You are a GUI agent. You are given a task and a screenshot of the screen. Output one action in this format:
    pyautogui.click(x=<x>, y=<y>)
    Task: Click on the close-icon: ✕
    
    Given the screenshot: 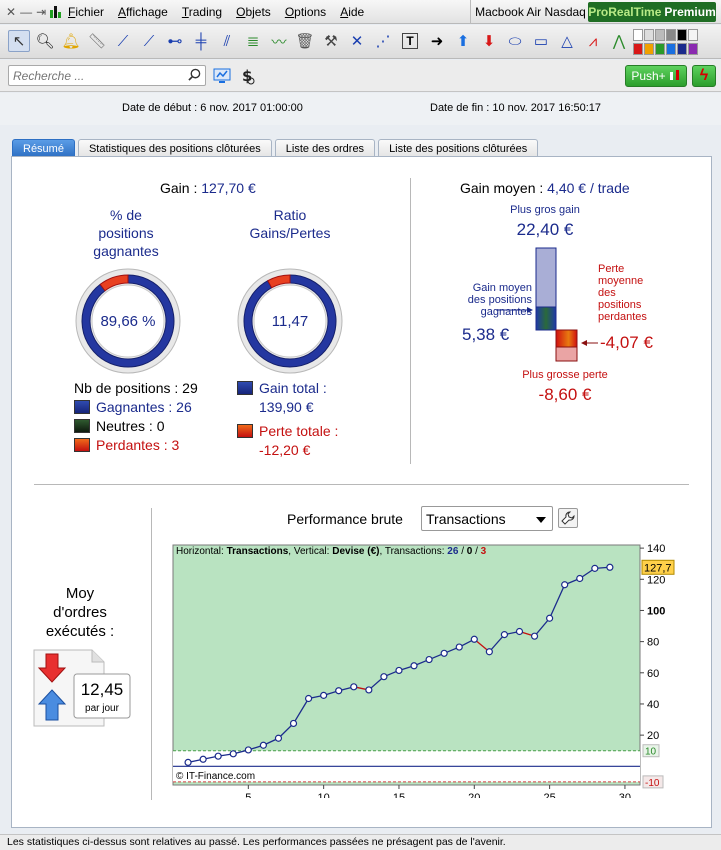 What is the action you would take?
    pyautogui.click(x=11, y=11)
    